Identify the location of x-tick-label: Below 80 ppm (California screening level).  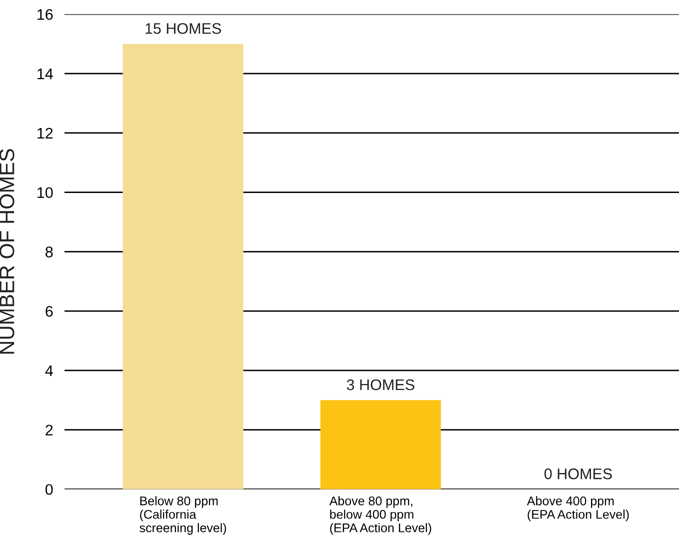
(183, 515).